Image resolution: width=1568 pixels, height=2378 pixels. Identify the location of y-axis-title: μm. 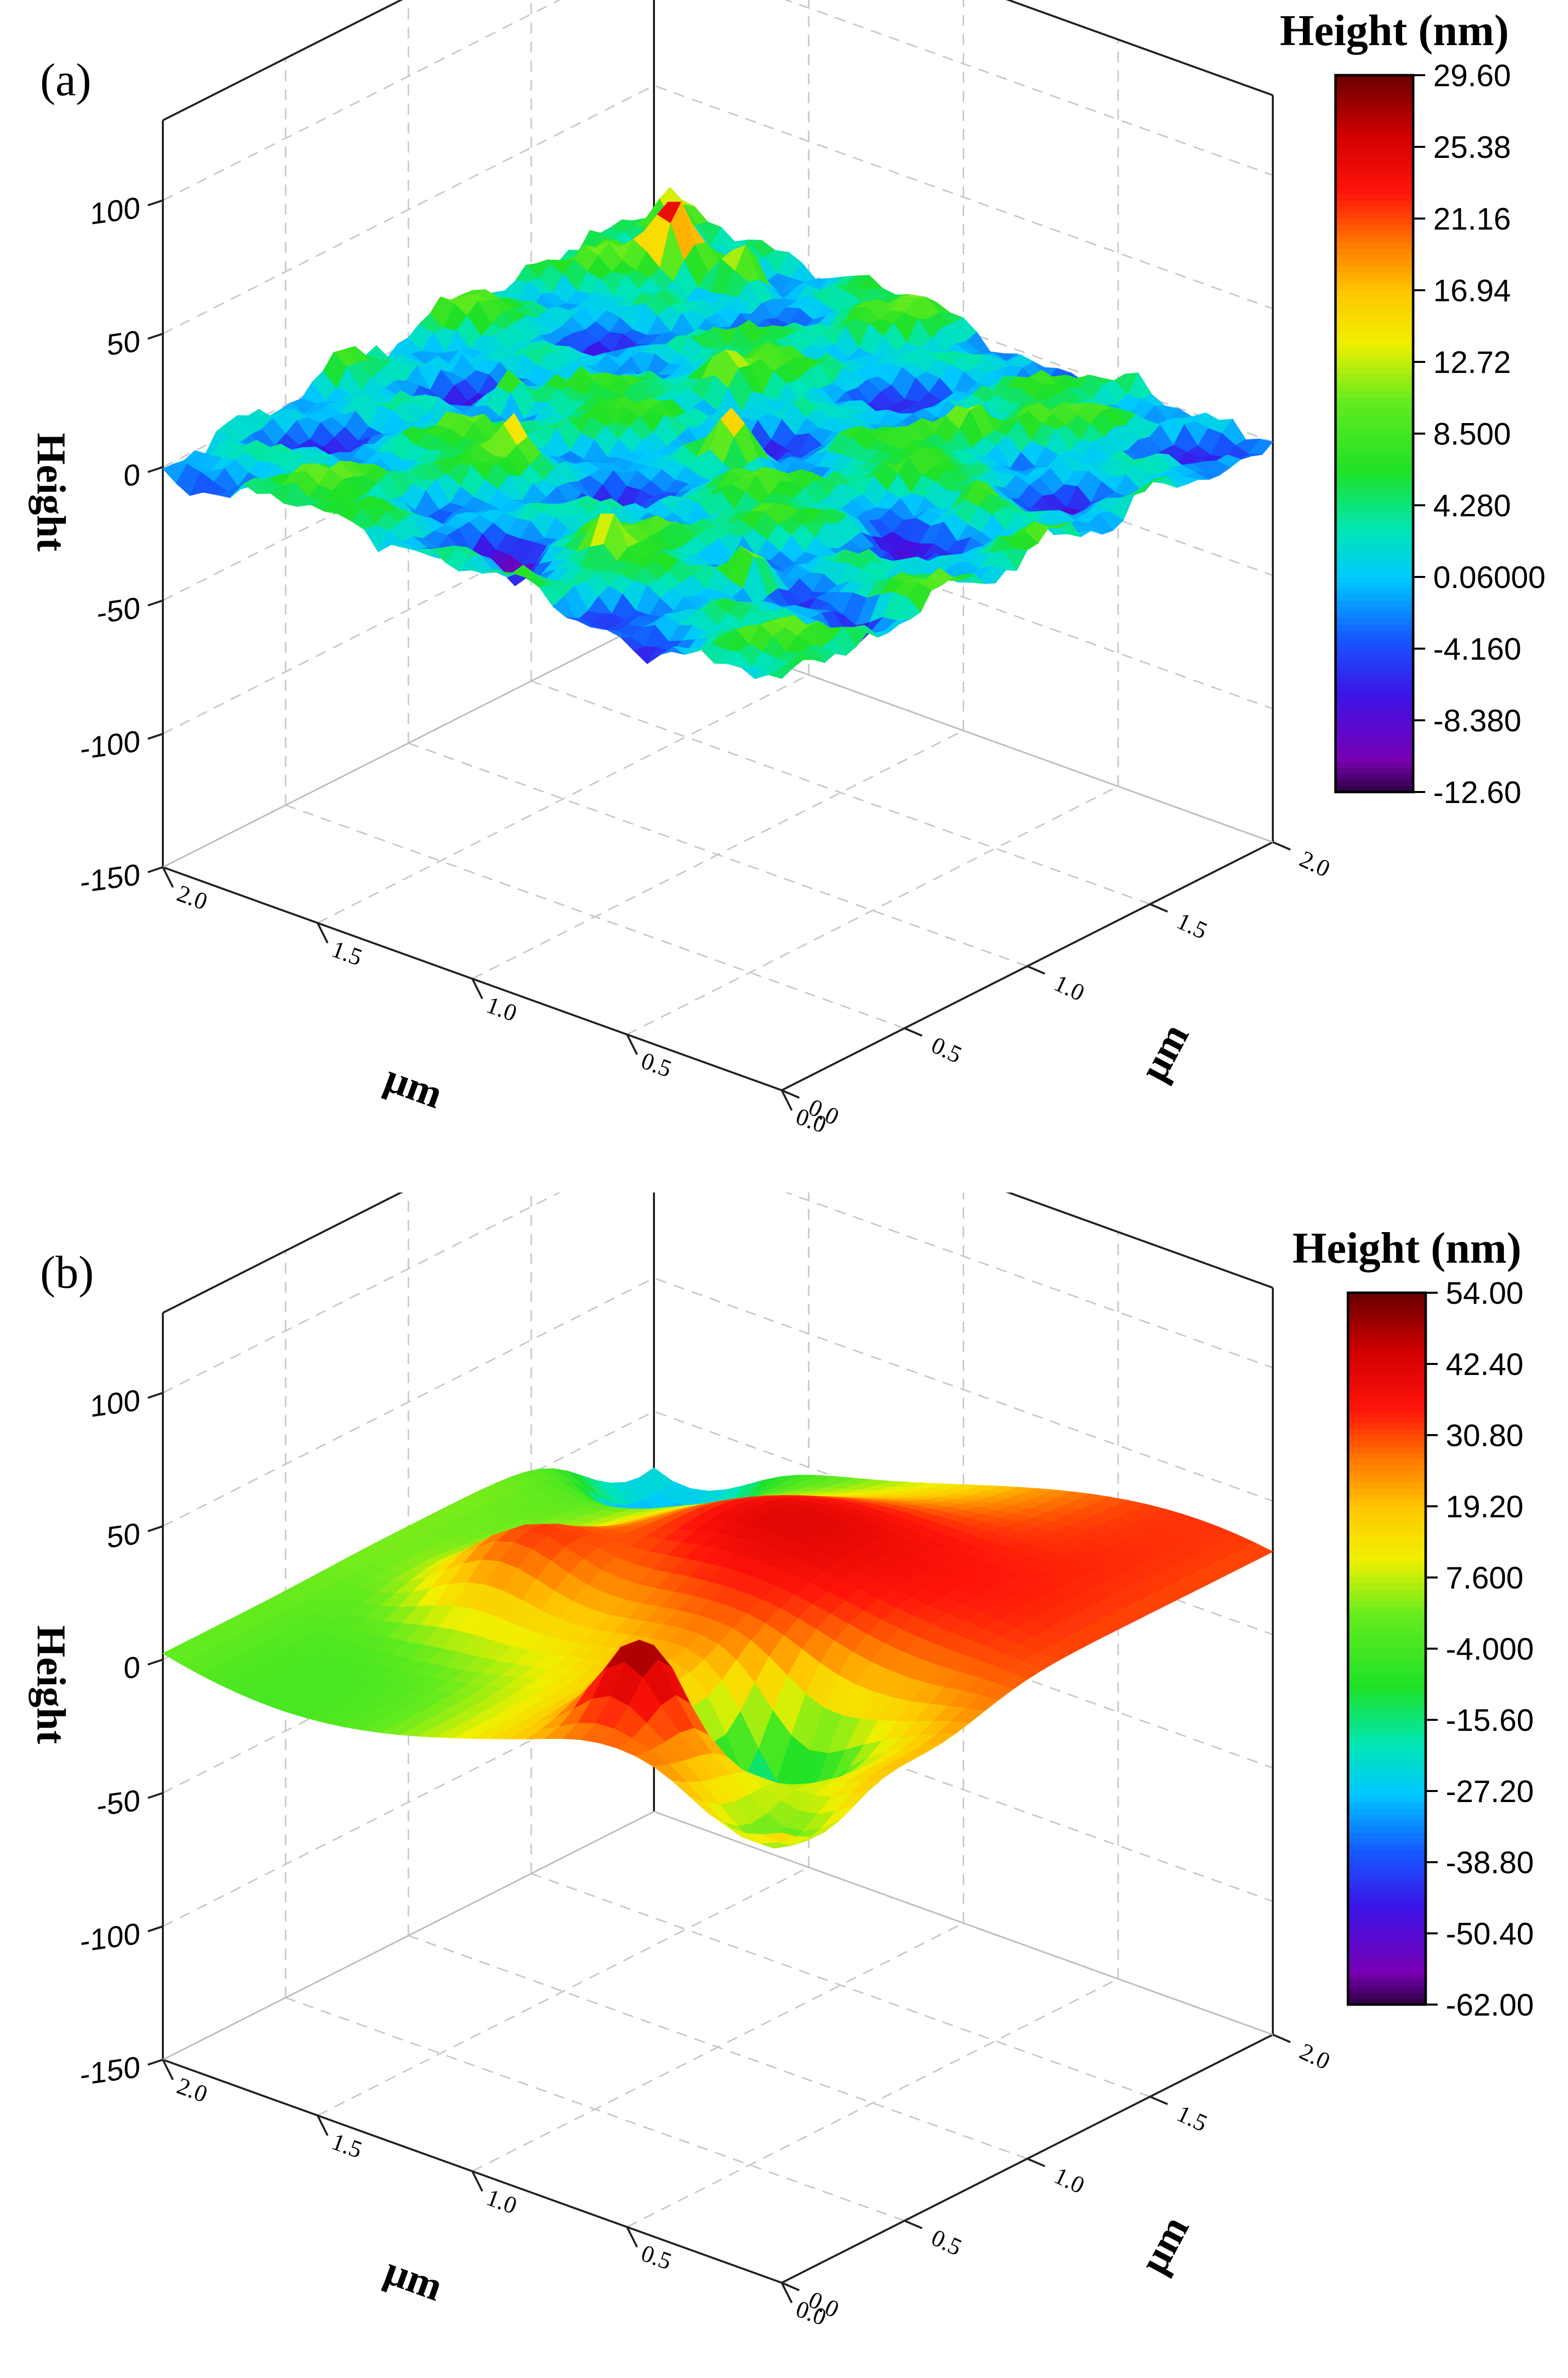
(1164, 1052).